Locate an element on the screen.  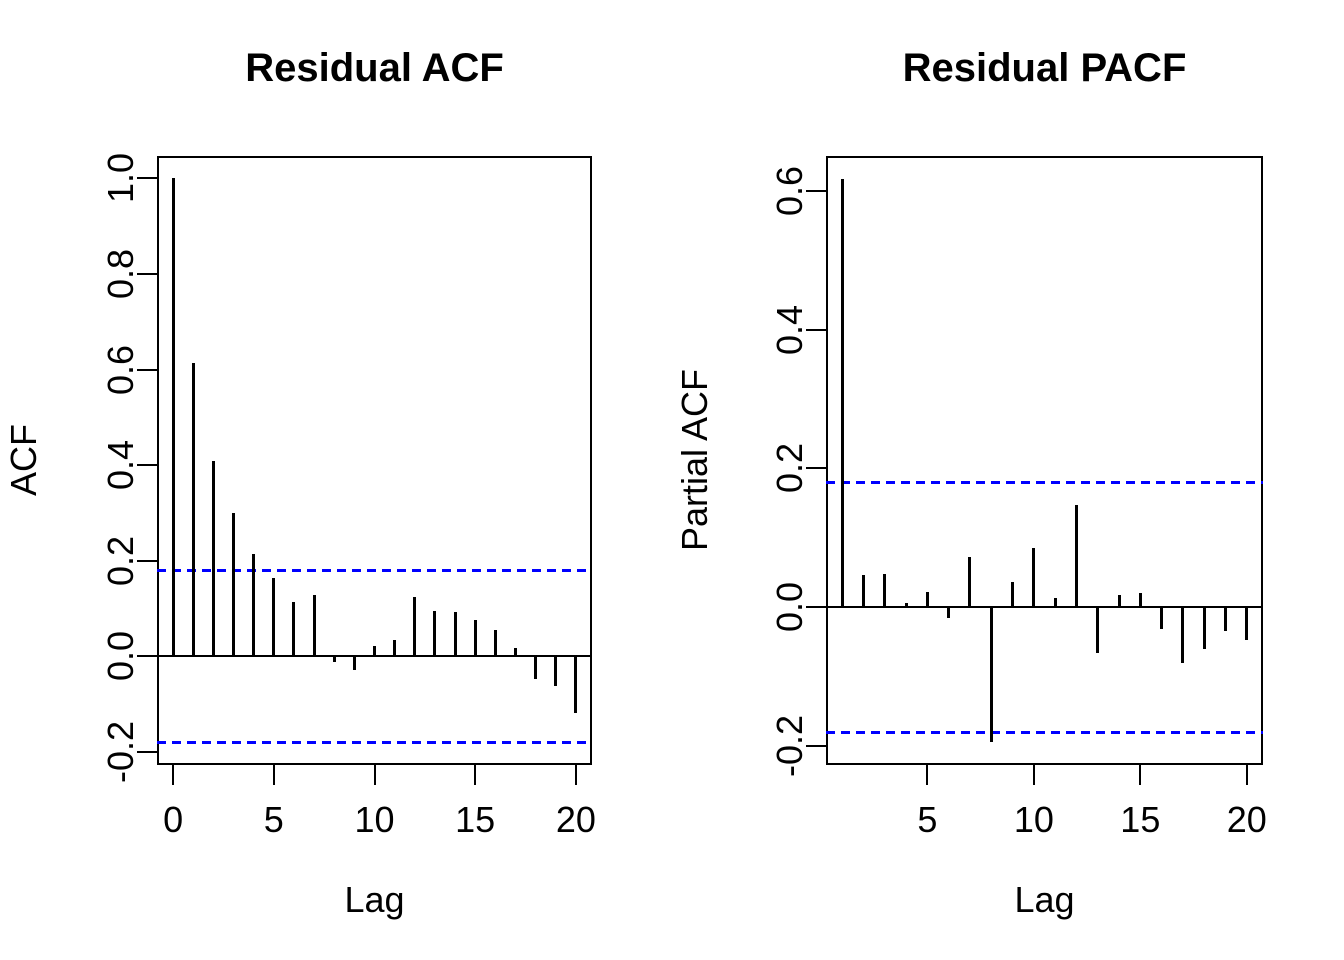
acf-zero-line is located at coordinates (374, 656).